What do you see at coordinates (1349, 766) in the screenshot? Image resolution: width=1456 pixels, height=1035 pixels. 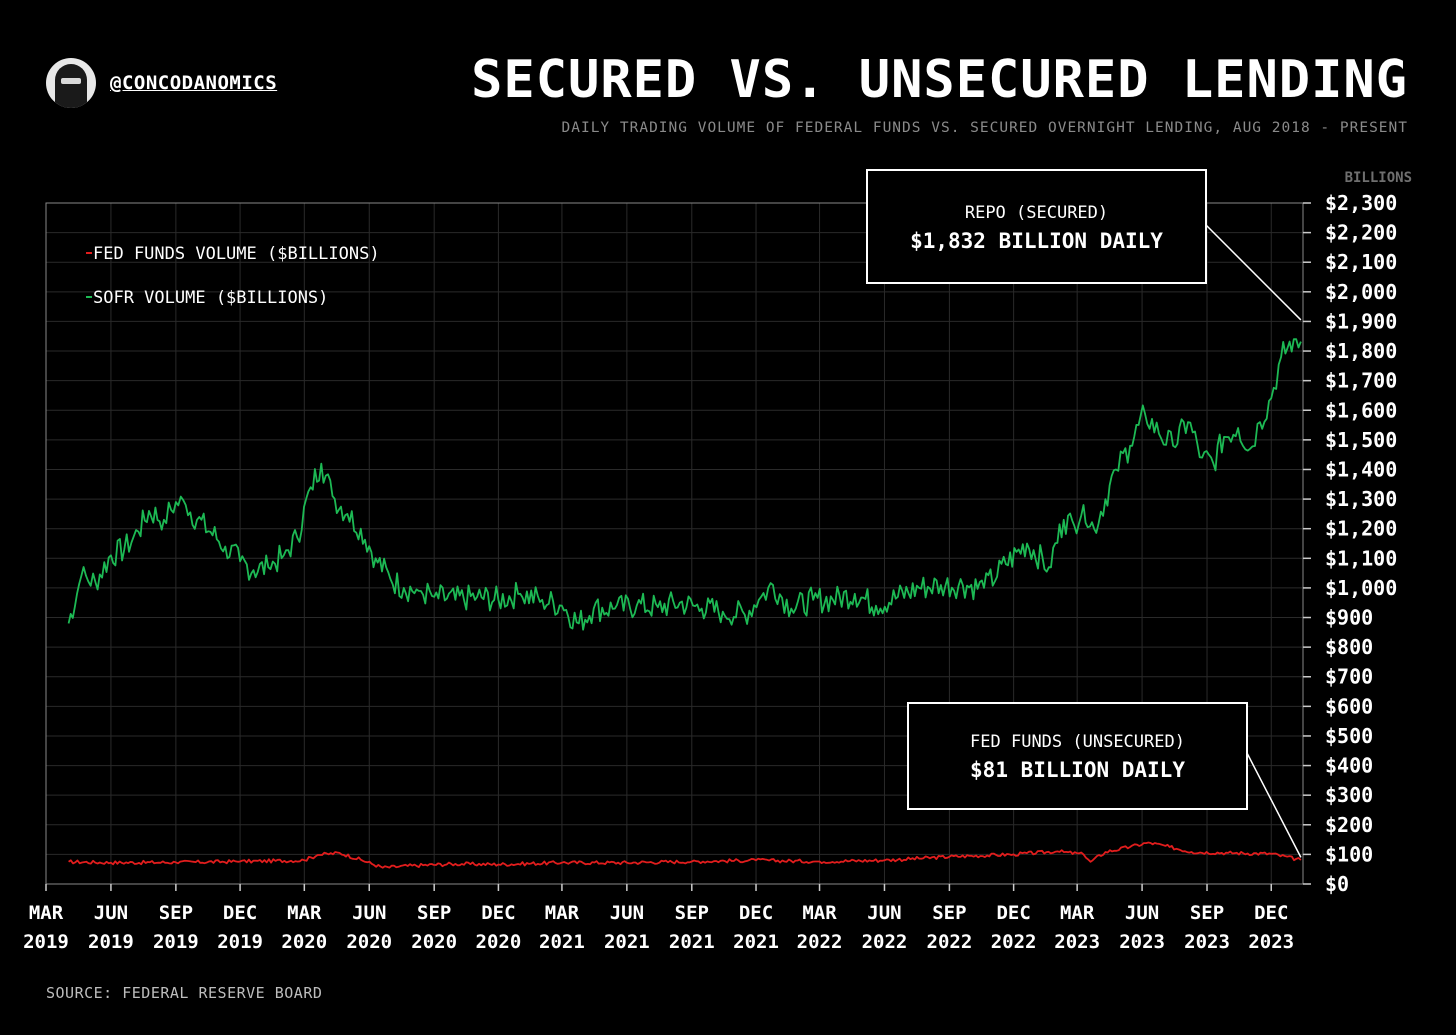 I see `y-tick-label: $400` at bounding box center [1349, 766].